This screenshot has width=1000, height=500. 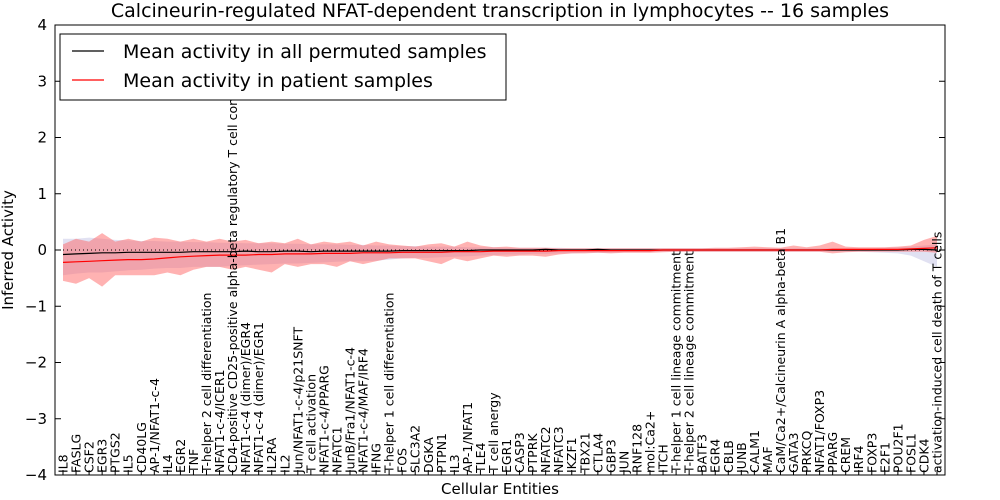 What do you see at coordinates (506, 456) in the screenshot?
I see `x-category-label: EGR1` at bounding box center [506, 456].